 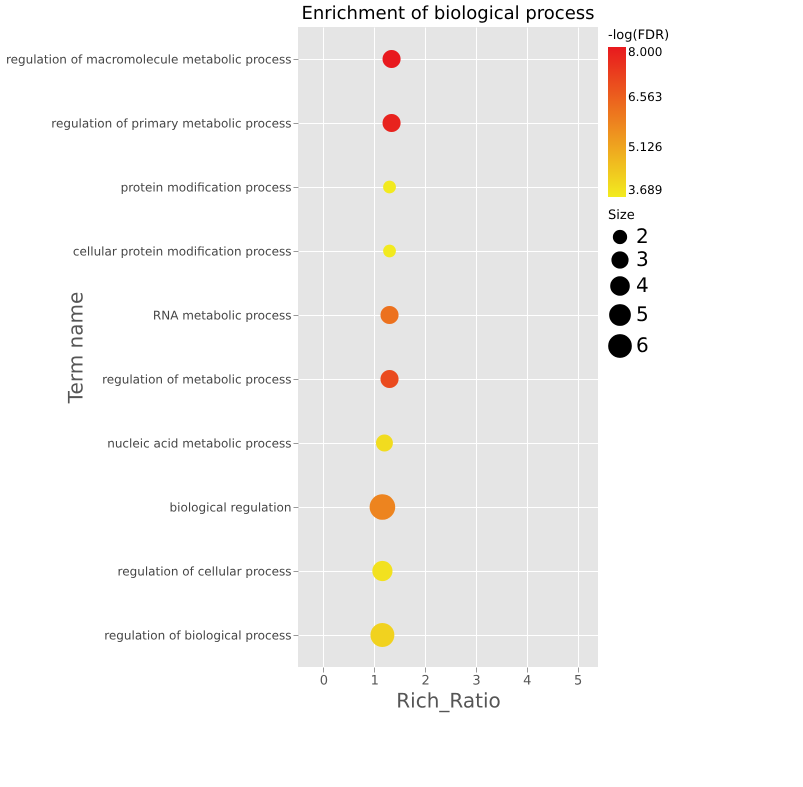 I want to click on y-tick-label: regulation of biological process, so click(x=198, y=635).